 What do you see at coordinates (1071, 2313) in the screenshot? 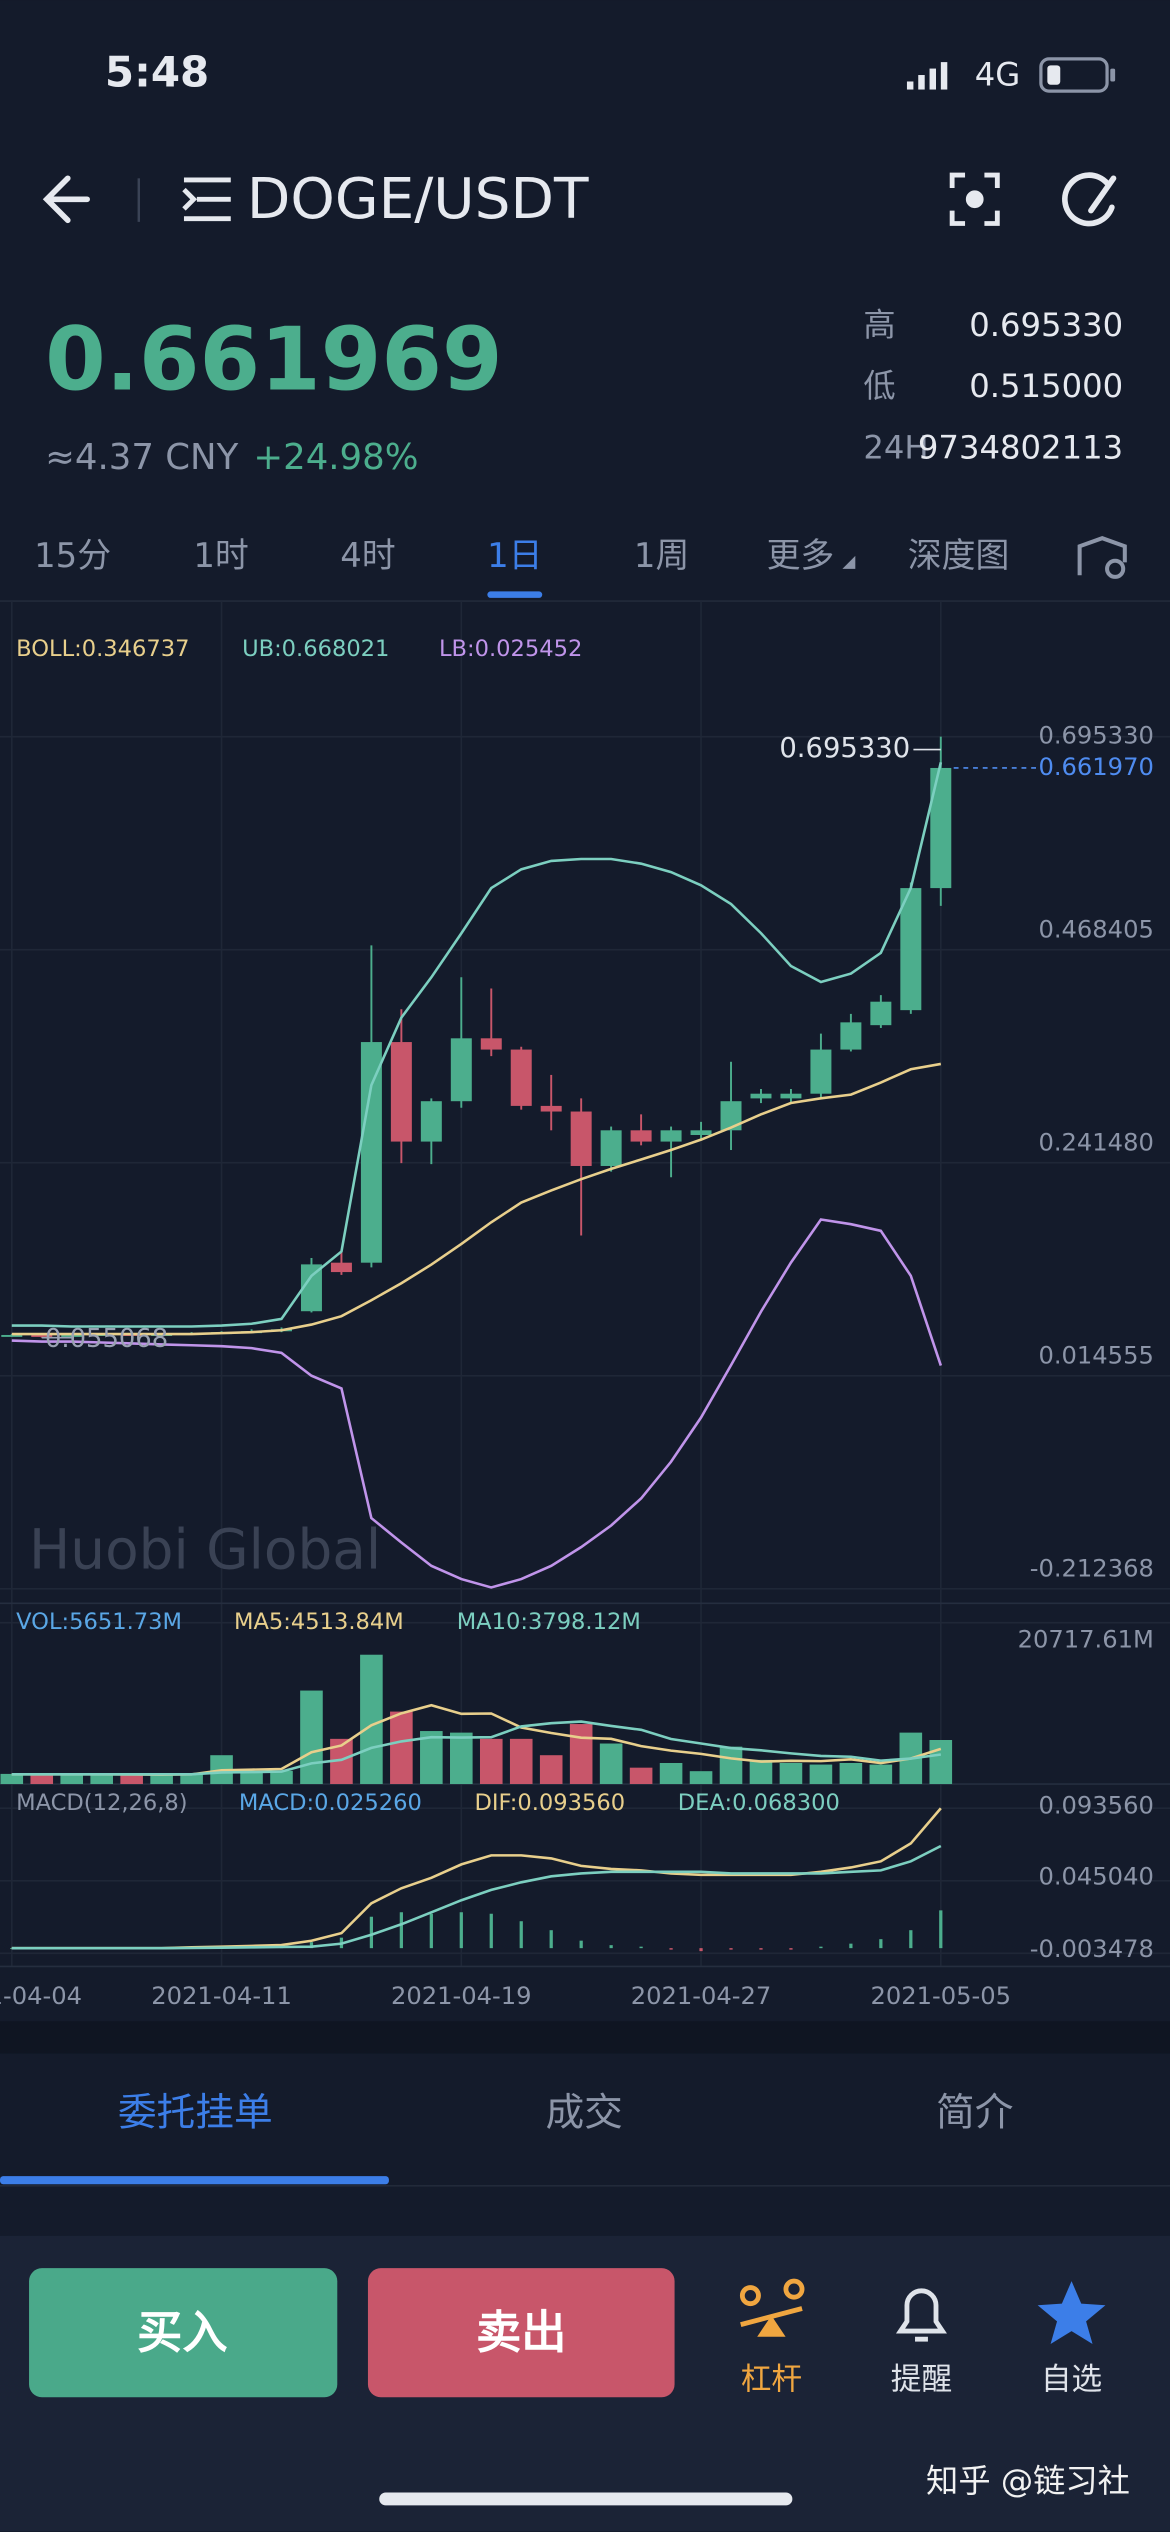
I see `star-icon` at bounding box center [1071, 2313].